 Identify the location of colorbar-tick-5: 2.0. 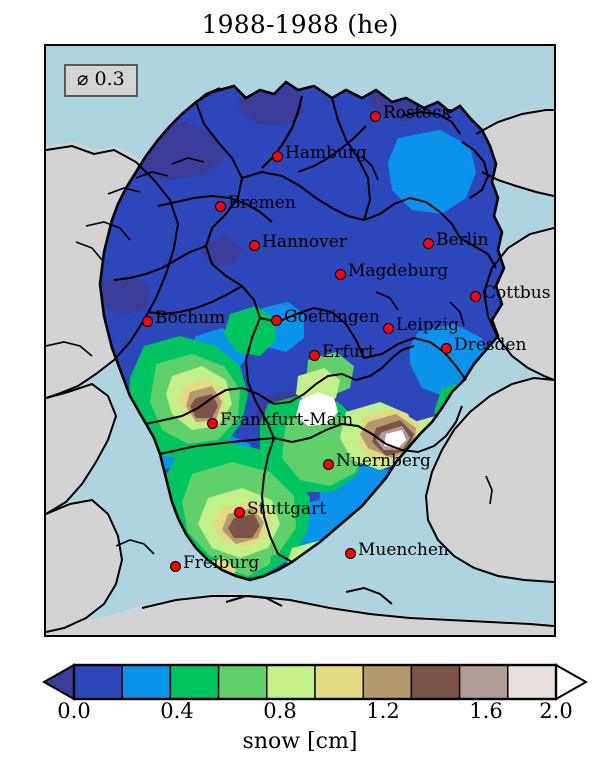
(556, 711).